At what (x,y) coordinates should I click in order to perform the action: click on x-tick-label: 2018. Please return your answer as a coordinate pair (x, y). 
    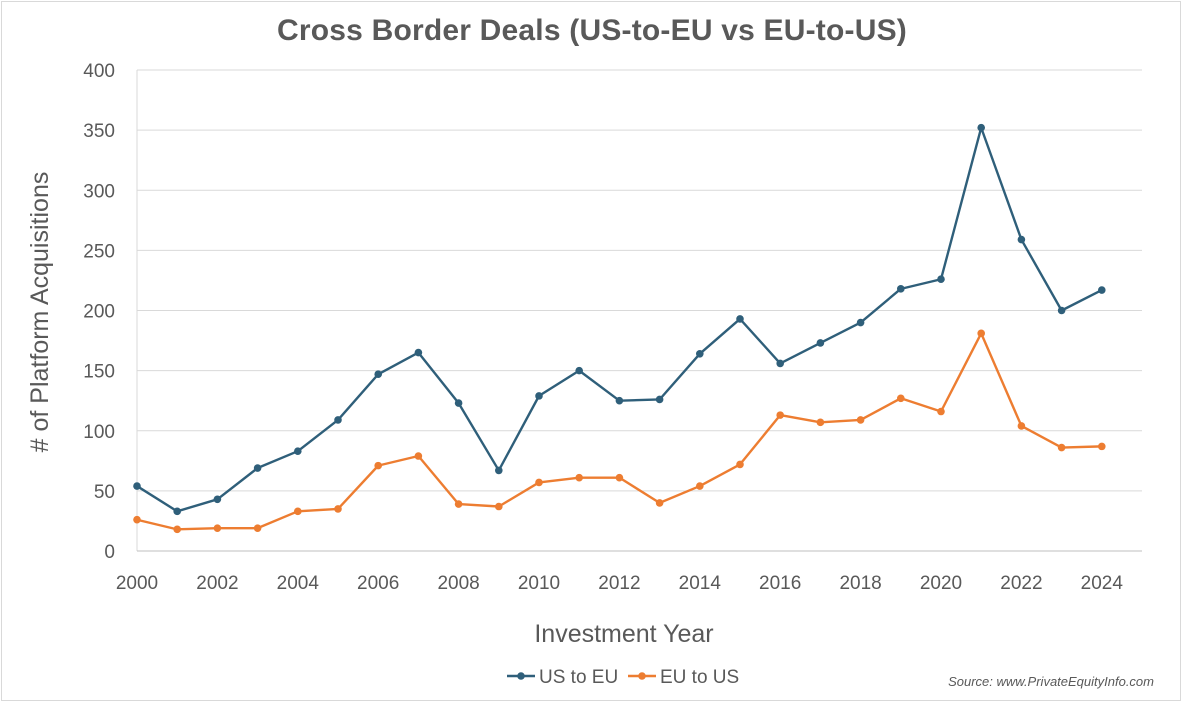
    Looking at the image, I should click on (860, 583).